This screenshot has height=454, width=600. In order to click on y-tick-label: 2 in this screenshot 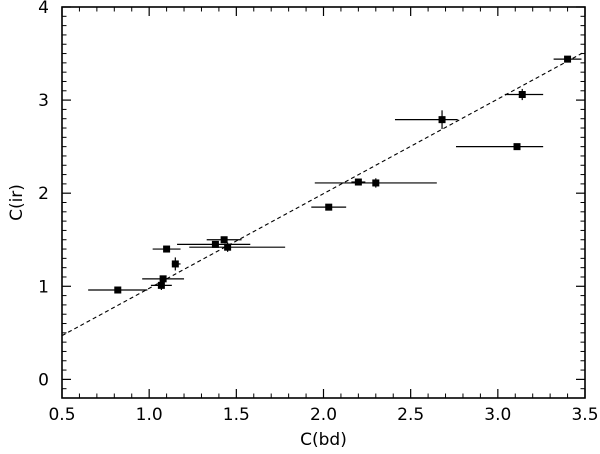, I will do `click(43, 194)`.